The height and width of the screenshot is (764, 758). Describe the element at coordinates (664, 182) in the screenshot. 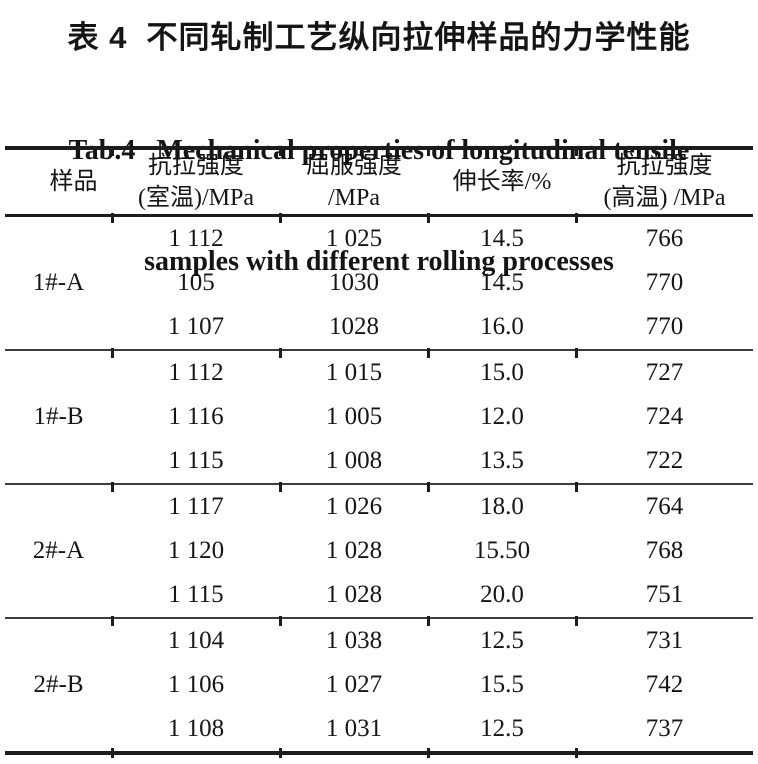

I see `header-tensile-strength-ht: 抗拉强度 (高温) /MPa` at that location.